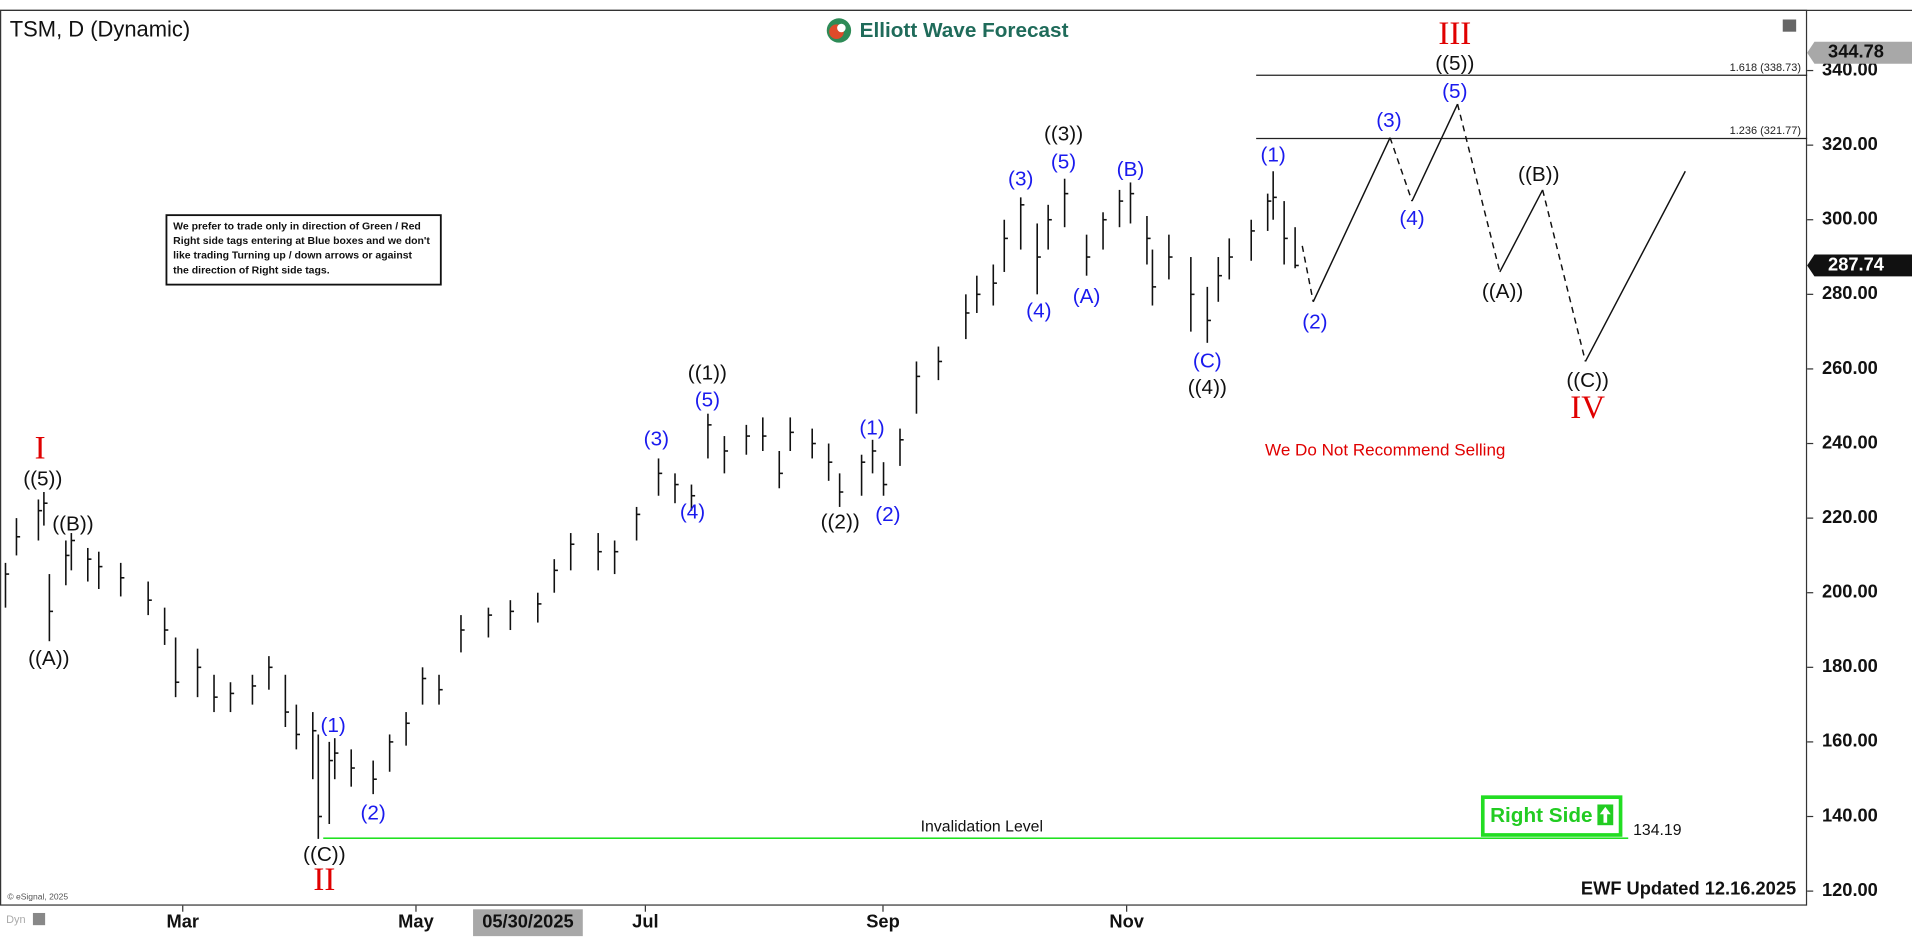 This screenshot has width=1912, height=941. I want to click on note-frame, so click(303, 250).